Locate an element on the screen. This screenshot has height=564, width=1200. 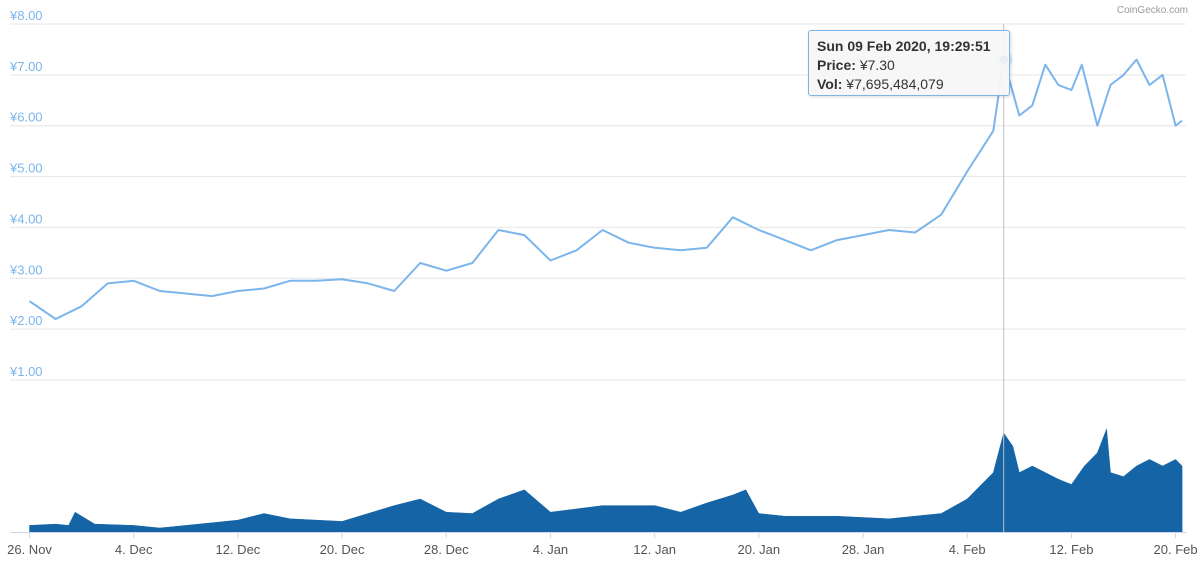
y-tick-label: ¥1.00 is located at coordinates (26, 371).